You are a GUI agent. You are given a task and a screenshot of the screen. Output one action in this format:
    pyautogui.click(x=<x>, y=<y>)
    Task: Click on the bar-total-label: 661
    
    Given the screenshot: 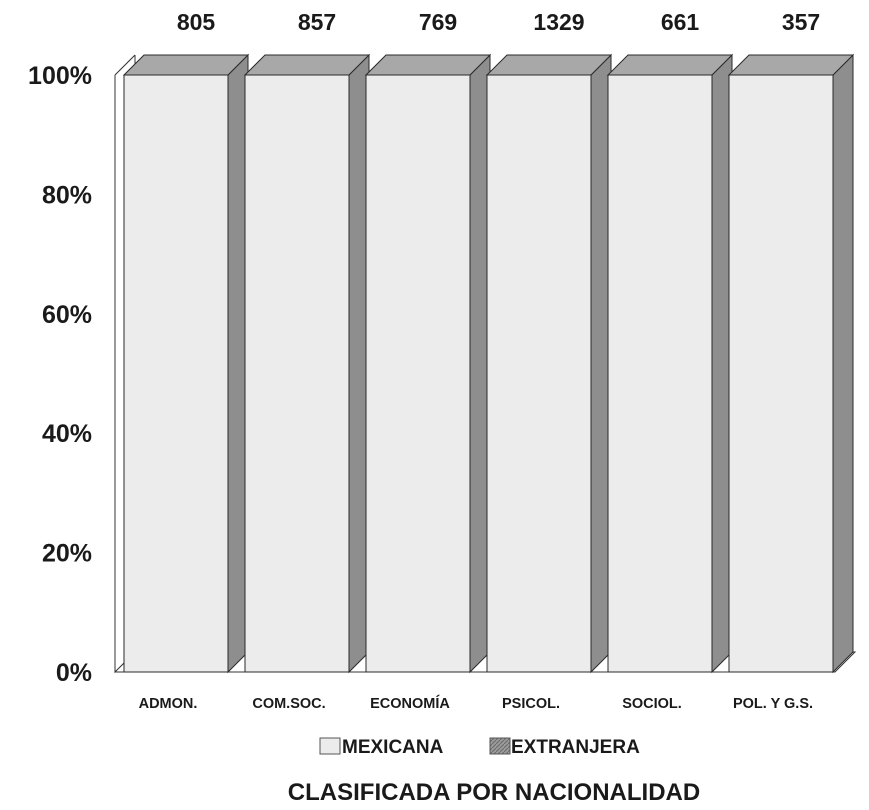 What is the action you would take?
    pyautogui.click(x=680, y=22)
    